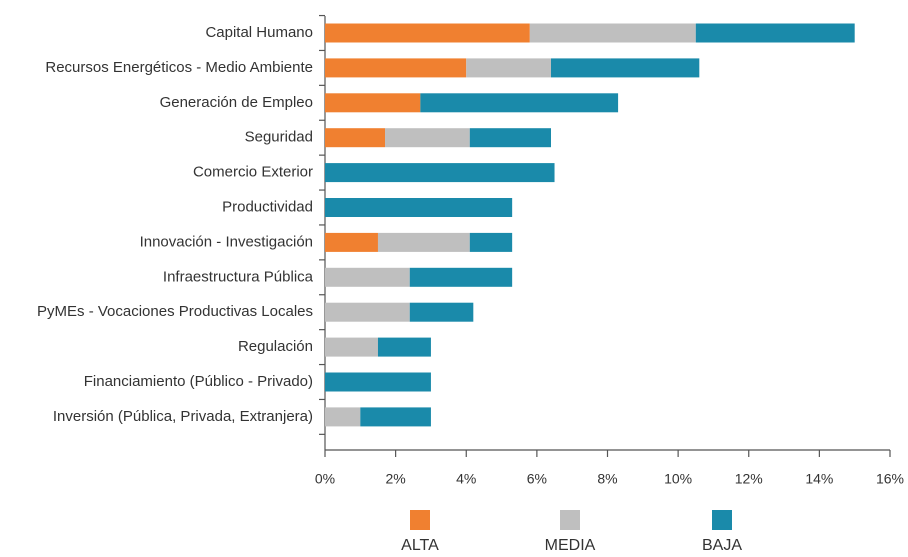 This screenshot has height=557, width=908. I want to click on x-tick-label: 4%, so click(466, 479).